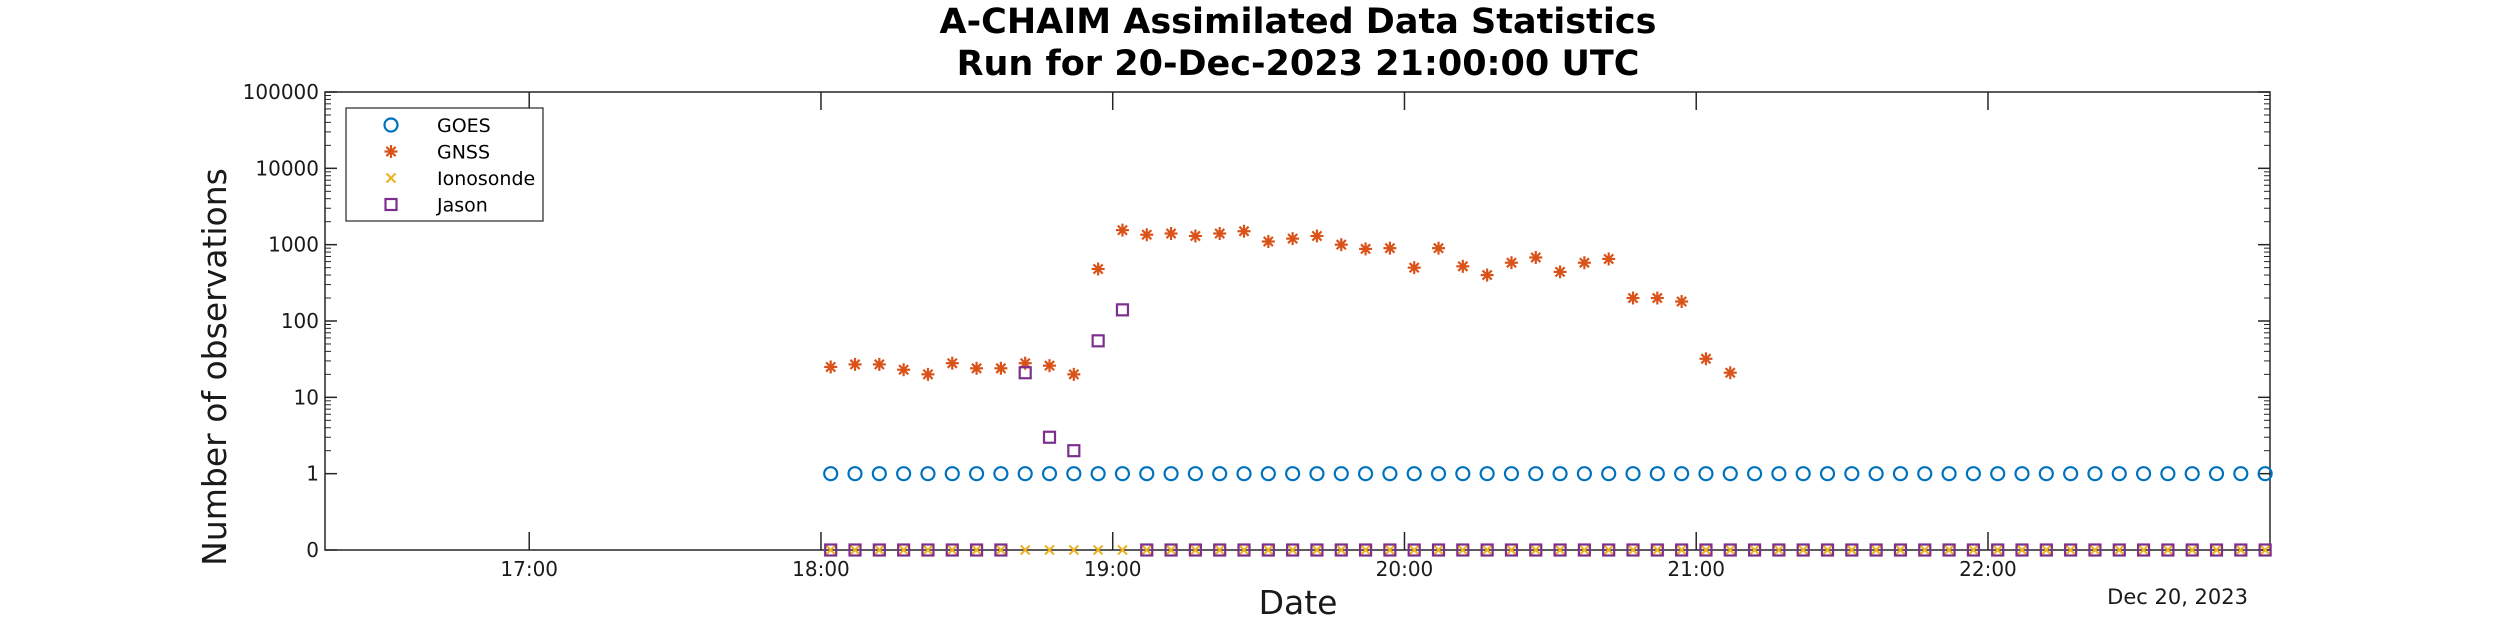 Image resolution: width=2500 pixels, height=625 pixels. Describe the element at coordinates (293, 245) in the screenshot. I see `y-tick-label: 1000` at that location.